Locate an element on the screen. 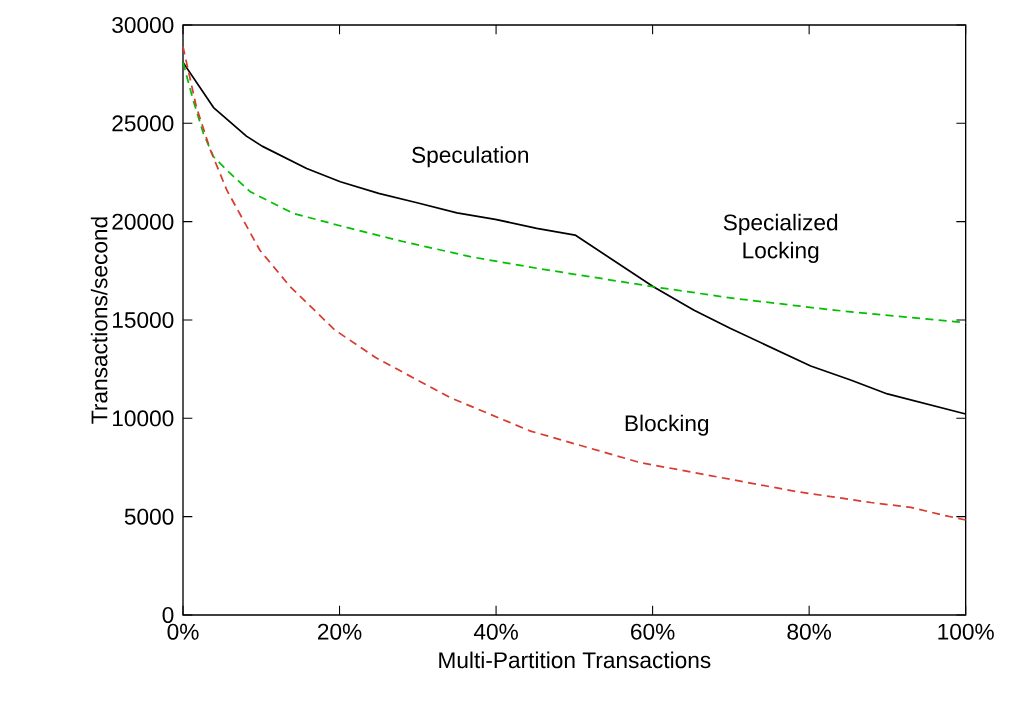 This screenshot has height=710, width=1024. x-tick-label: 20% is located at coordinates (340, 631).